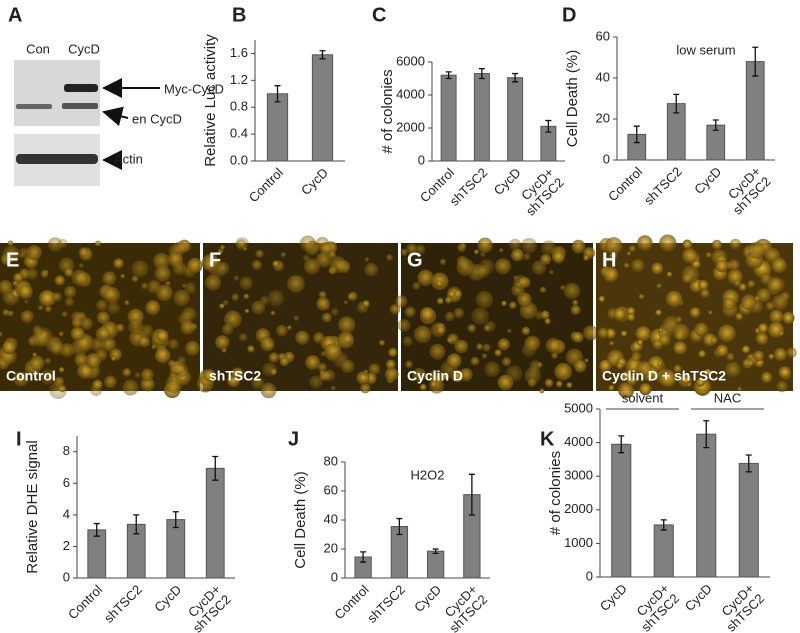  I want to click on arrow, so click(115, 116).